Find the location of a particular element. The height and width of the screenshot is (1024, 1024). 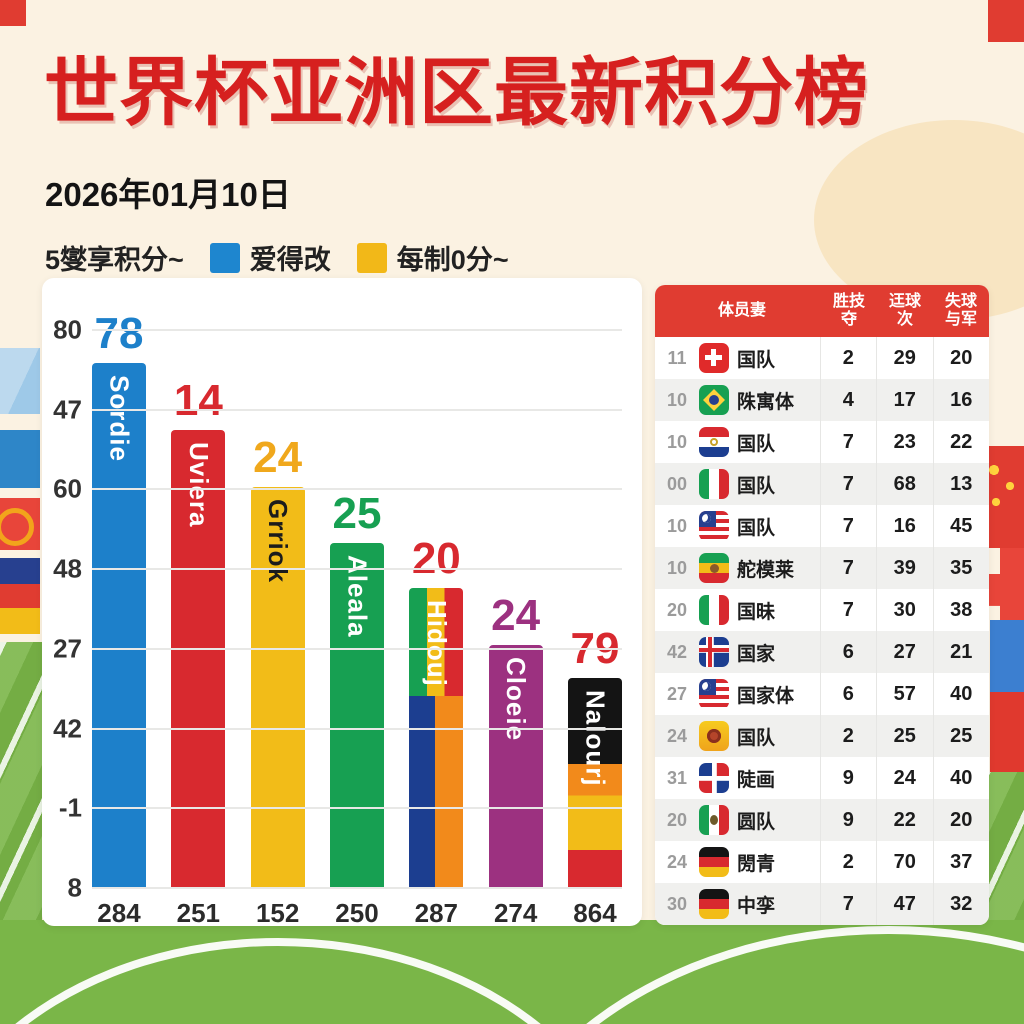

table-row: 11 国队 2 29 20 is located at coordinates (822, 358).